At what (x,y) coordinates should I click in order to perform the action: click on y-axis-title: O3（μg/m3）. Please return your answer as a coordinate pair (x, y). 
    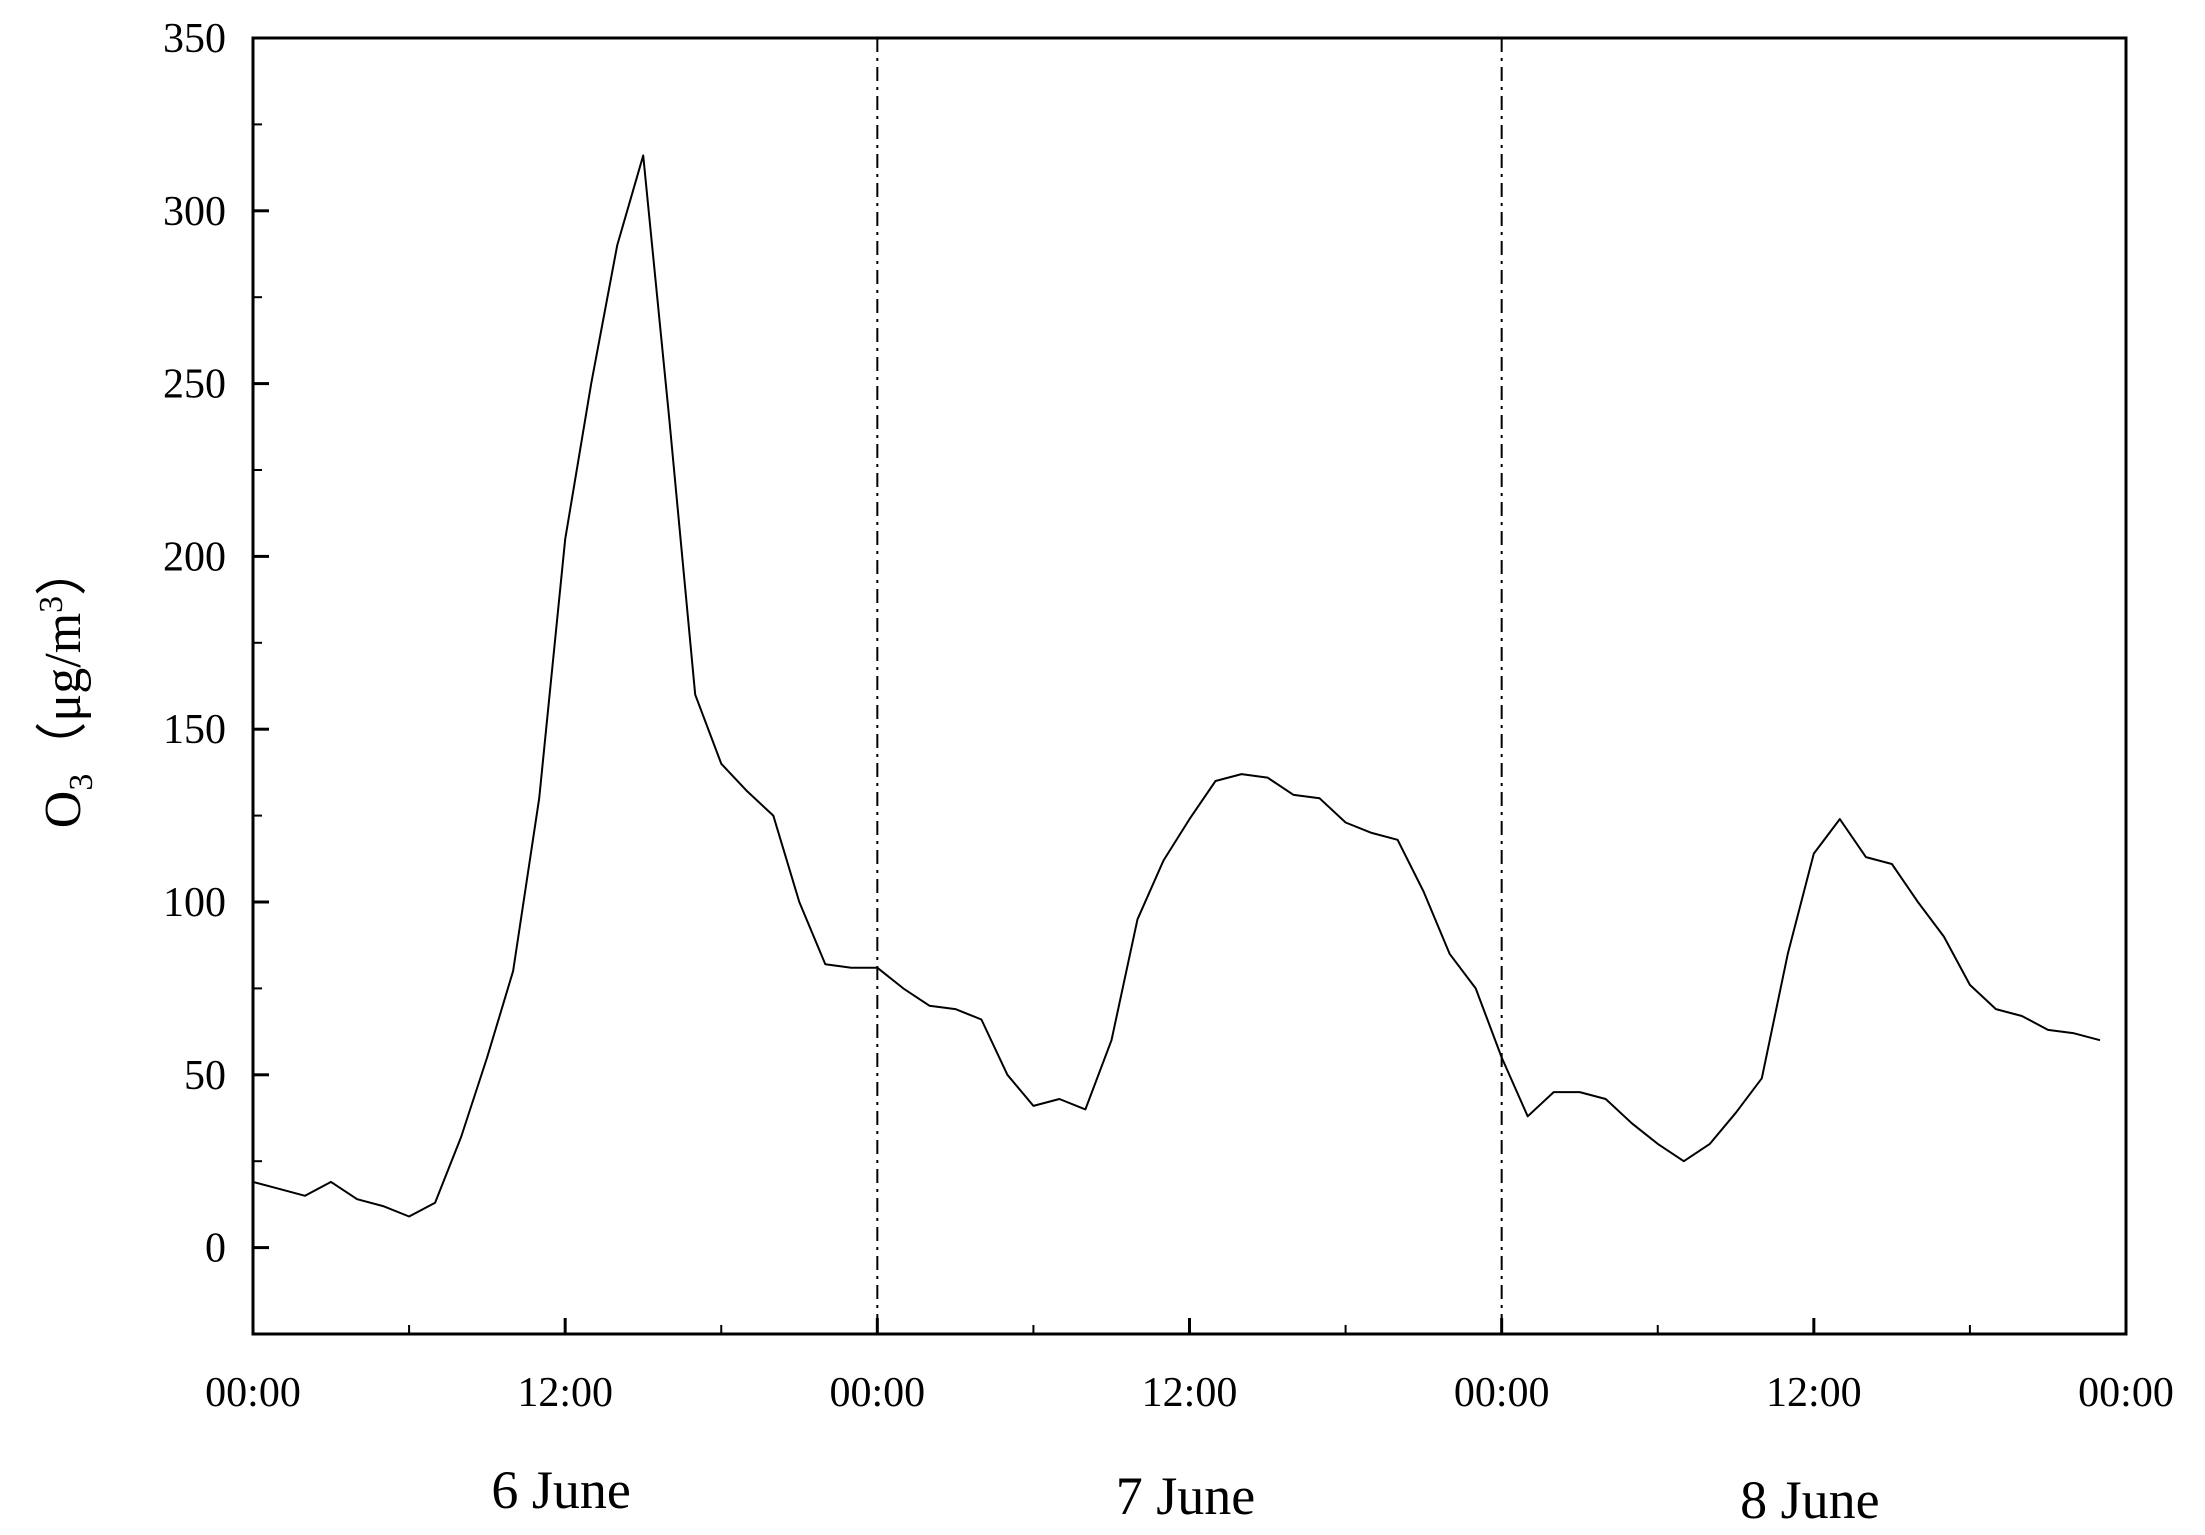
    Looking at the image, I should click on (66, 686).